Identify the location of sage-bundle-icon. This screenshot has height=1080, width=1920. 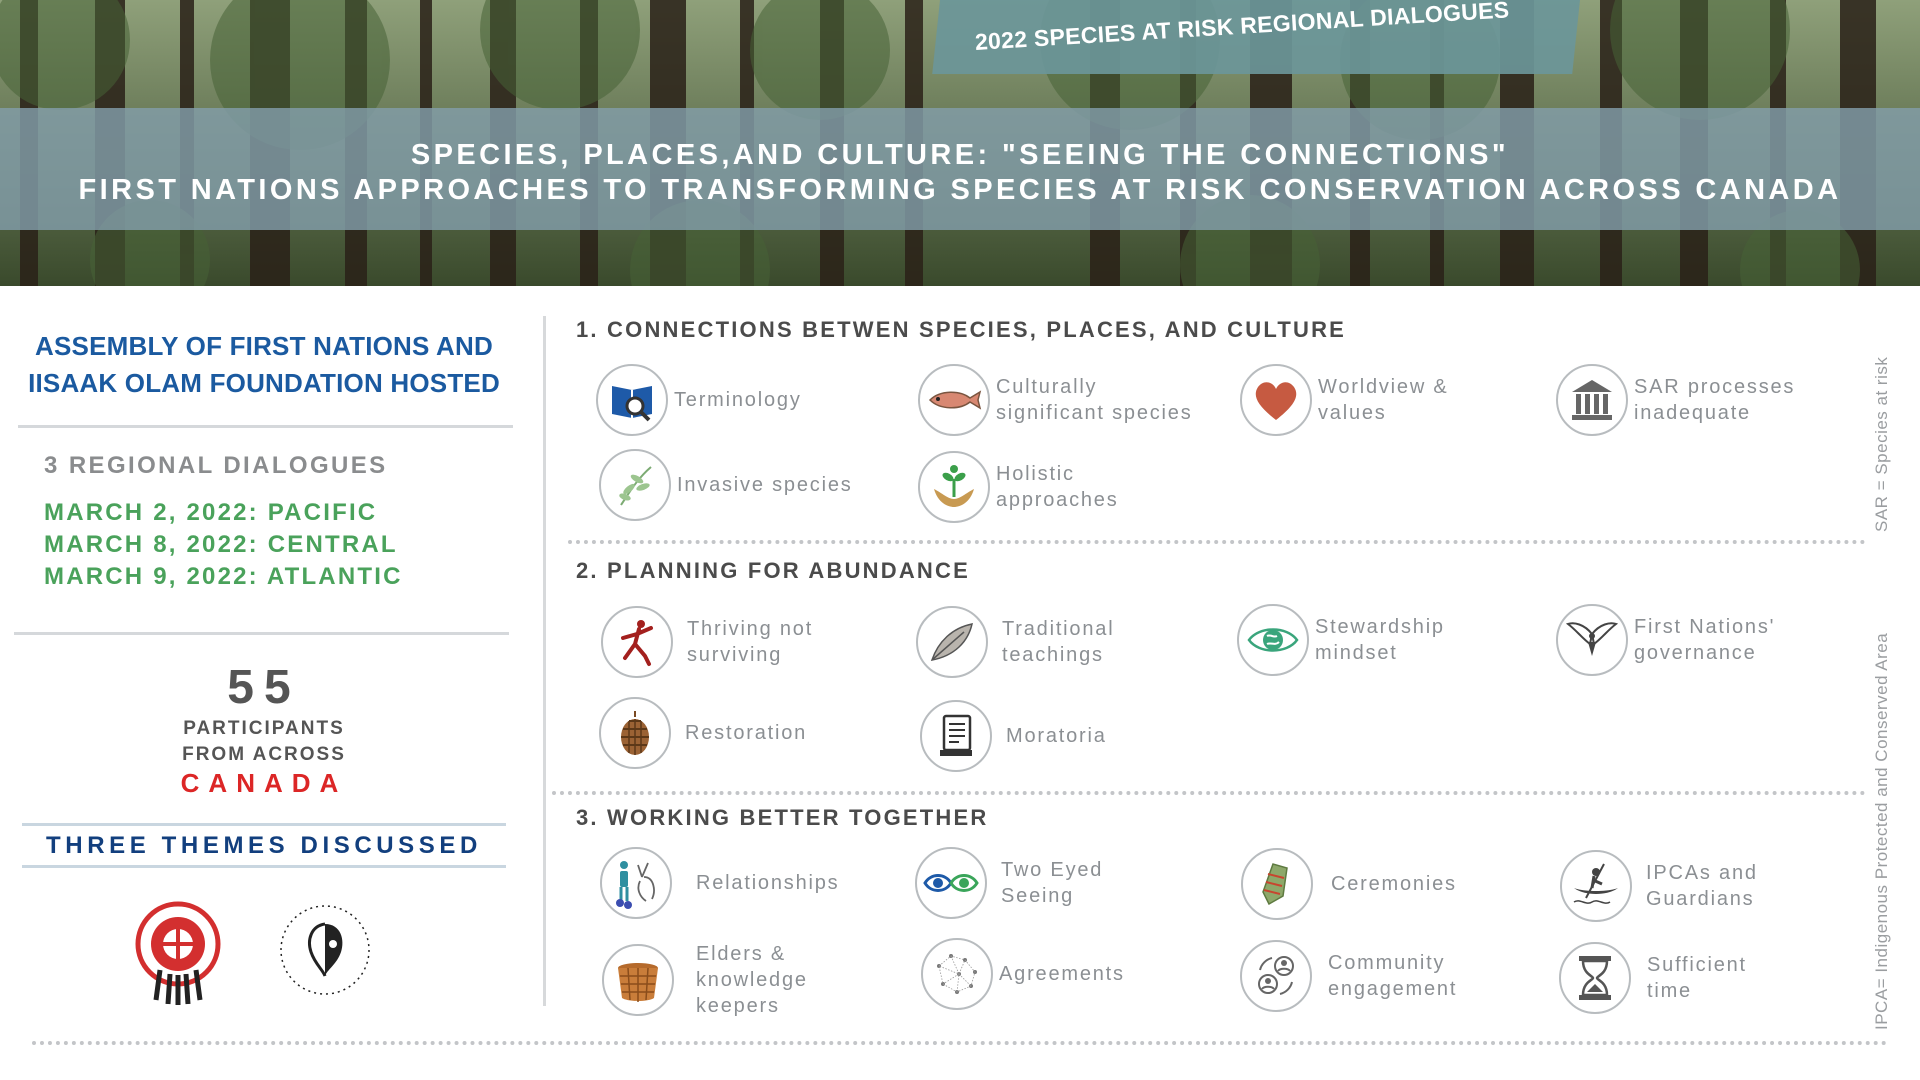
(1277, 884).